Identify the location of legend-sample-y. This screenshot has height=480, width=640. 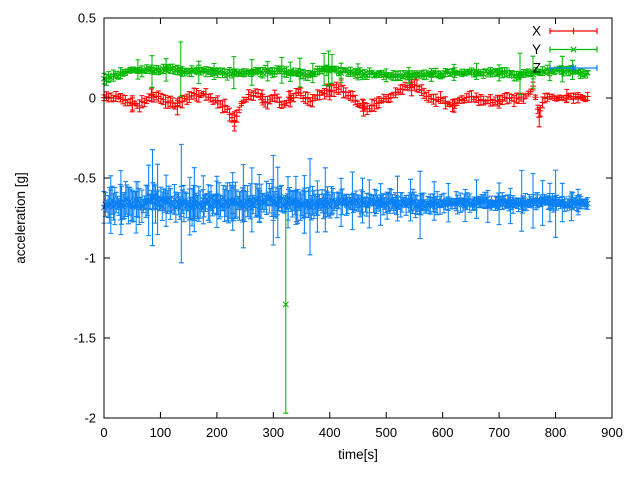
(573, 49).